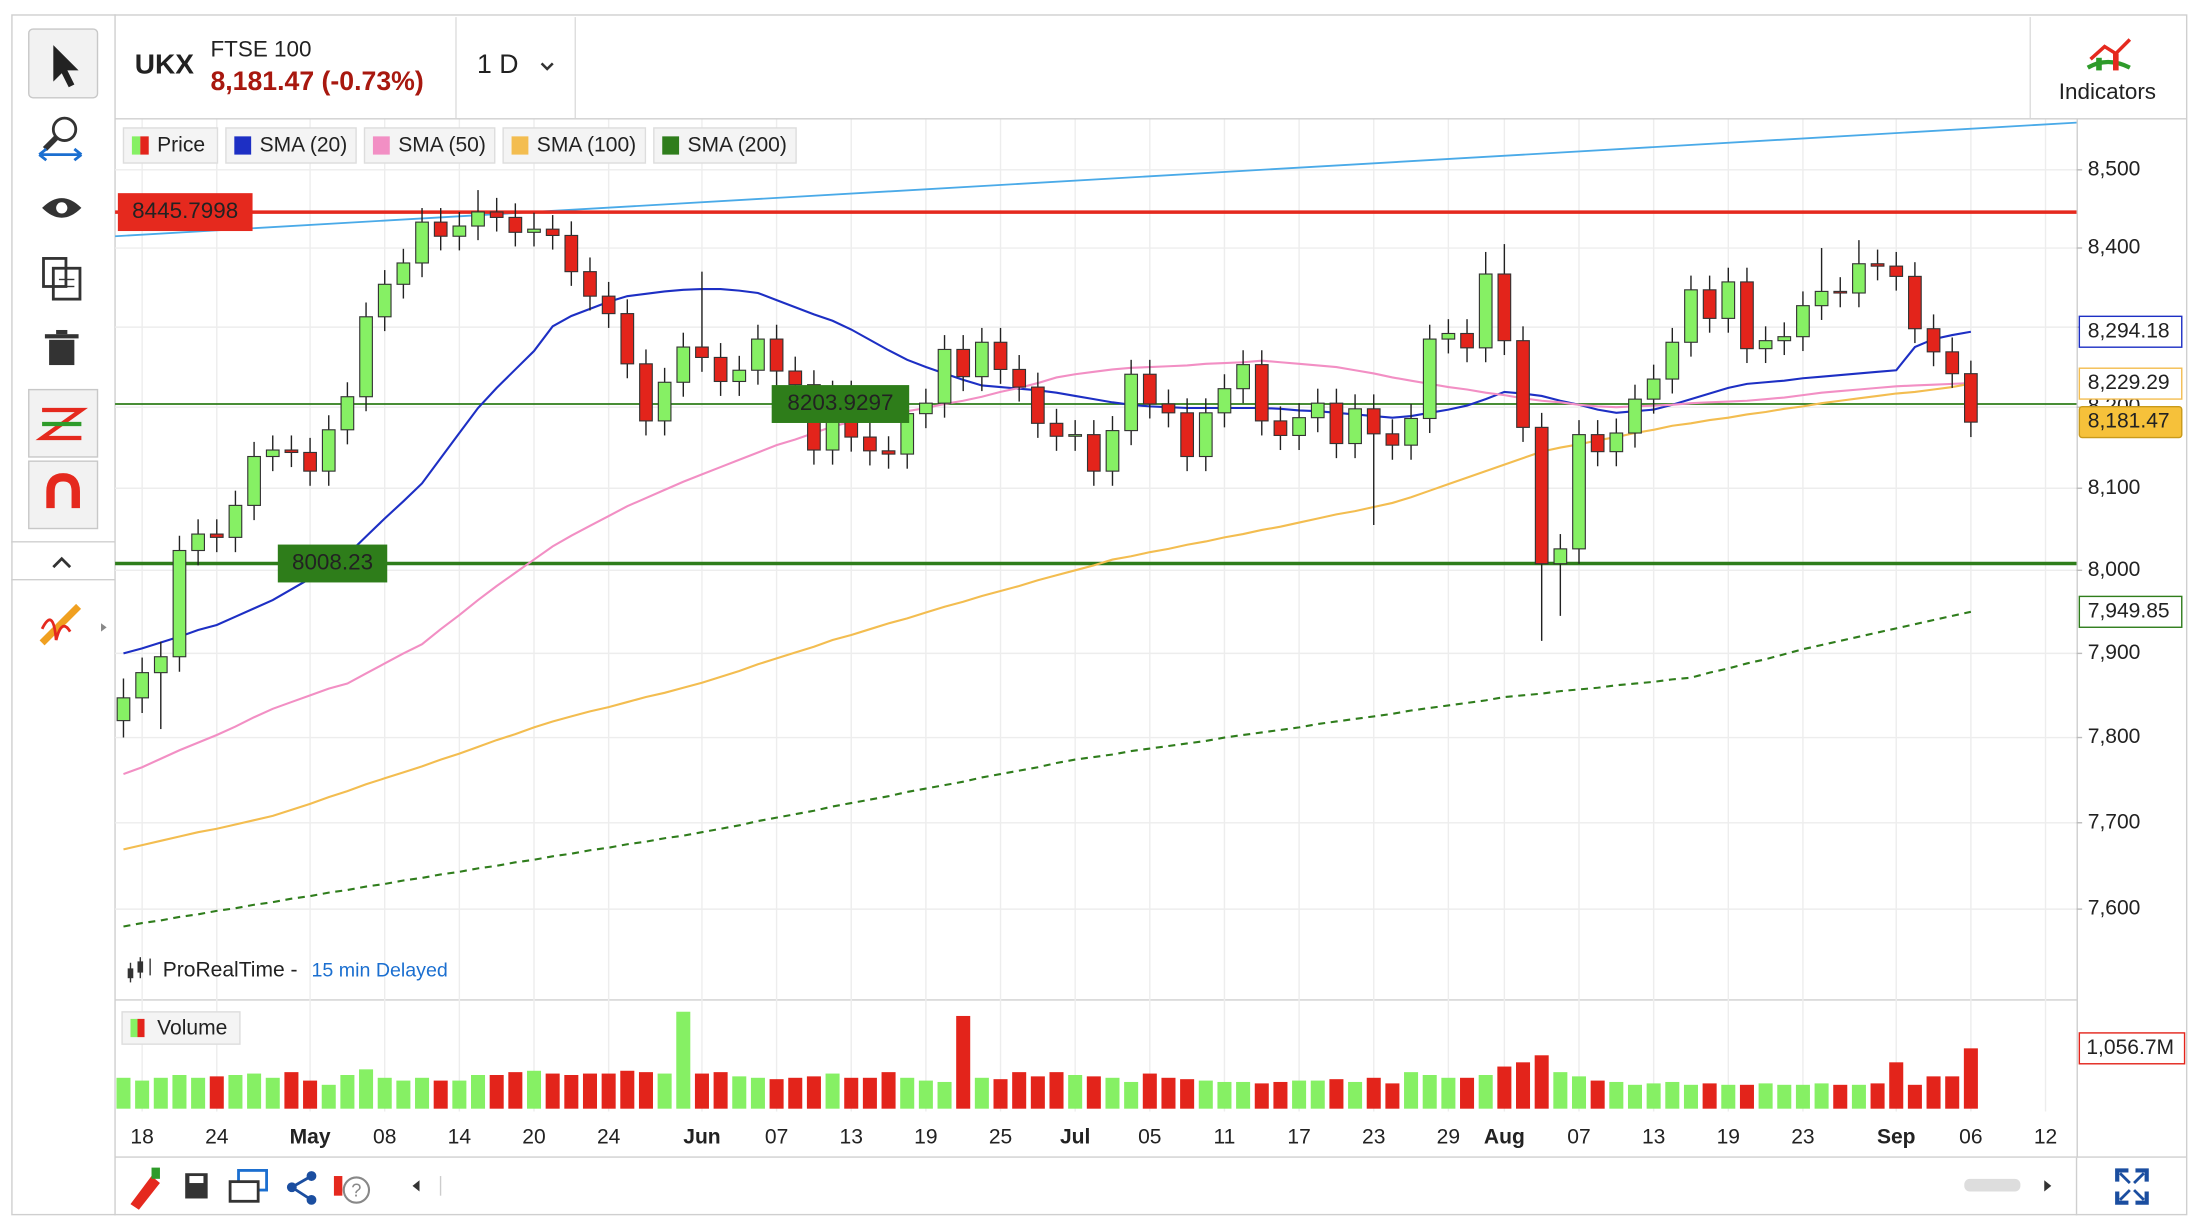  I want to click on zoom-tool, so click(60, 139).